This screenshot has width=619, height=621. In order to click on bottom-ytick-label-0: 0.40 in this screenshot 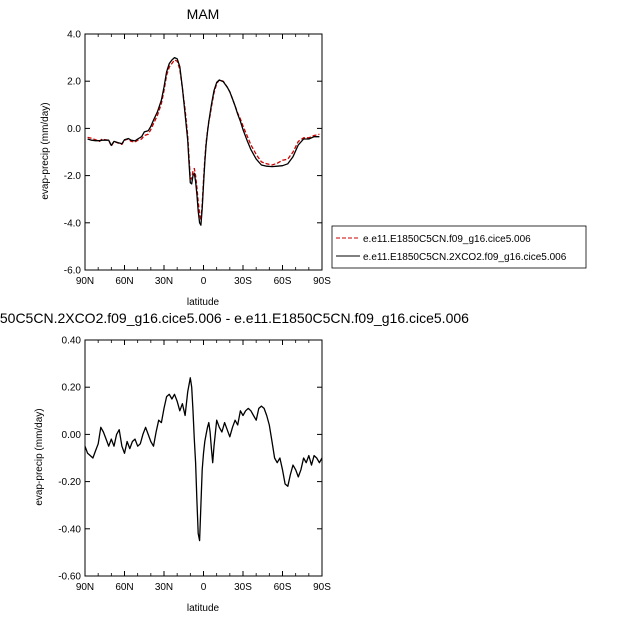, I will do `click(72, 341)`.